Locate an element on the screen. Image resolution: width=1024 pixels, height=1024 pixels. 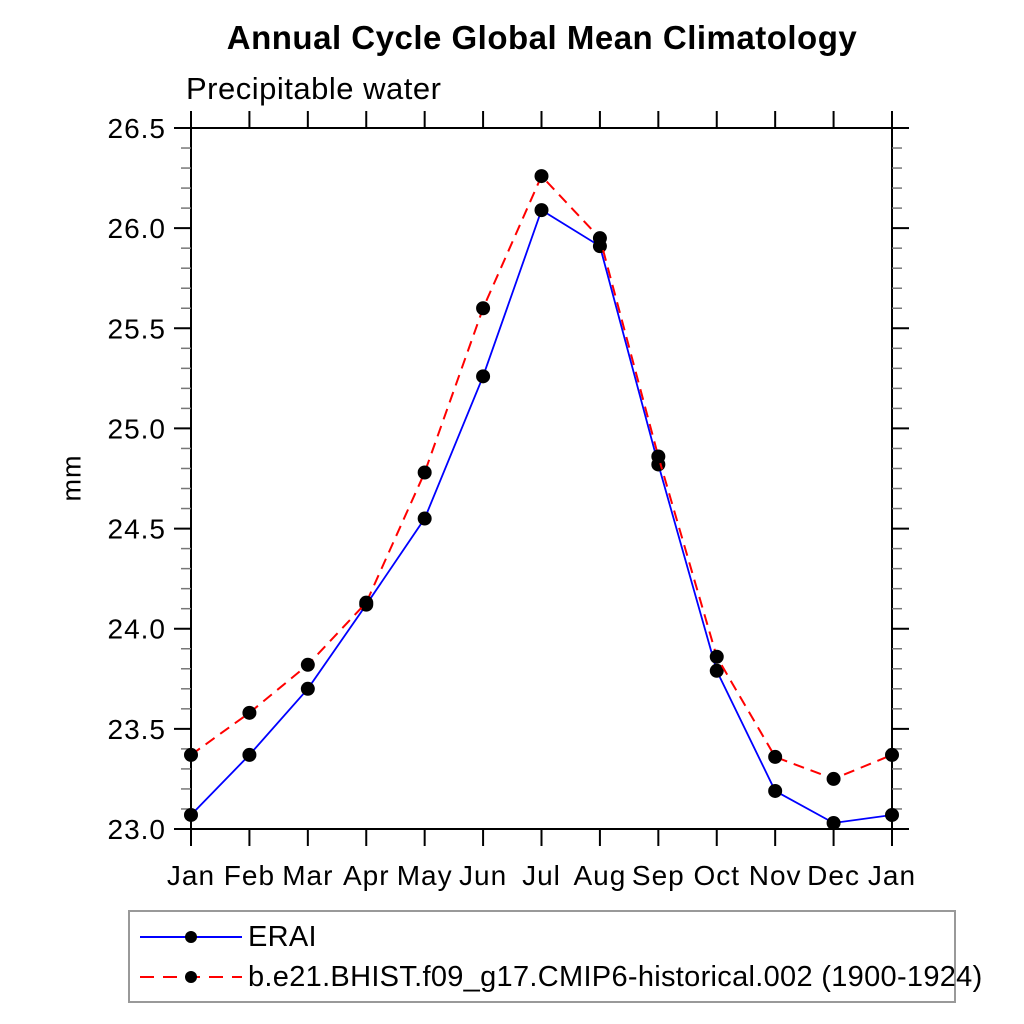
x-axis-tick-label: Aug is located at coordinates (600, 875).